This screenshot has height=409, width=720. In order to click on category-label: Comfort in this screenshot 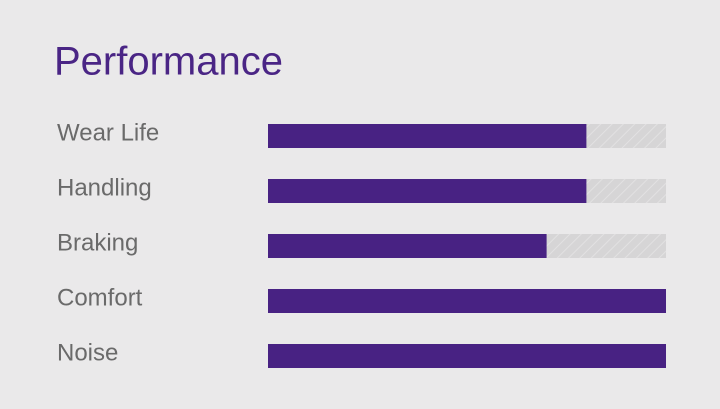, I will do `click(100, 297)`.